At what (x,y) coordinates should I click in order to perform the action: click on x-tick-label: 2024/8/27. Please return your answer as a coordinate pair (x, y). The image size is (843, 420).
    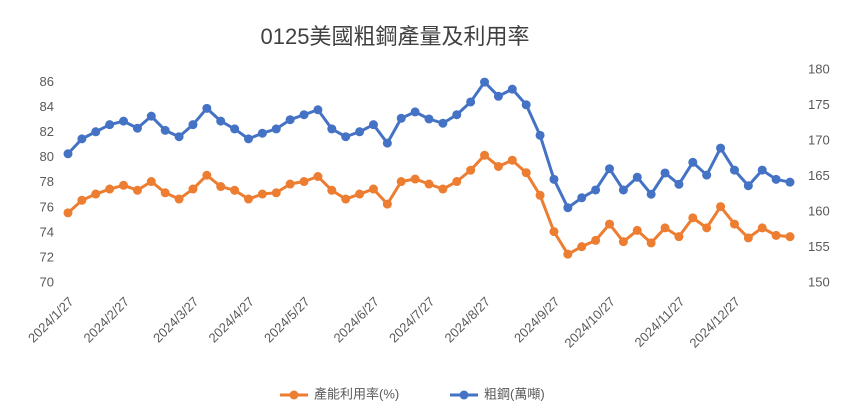
    Looking at the image, I should click on (468, 320).